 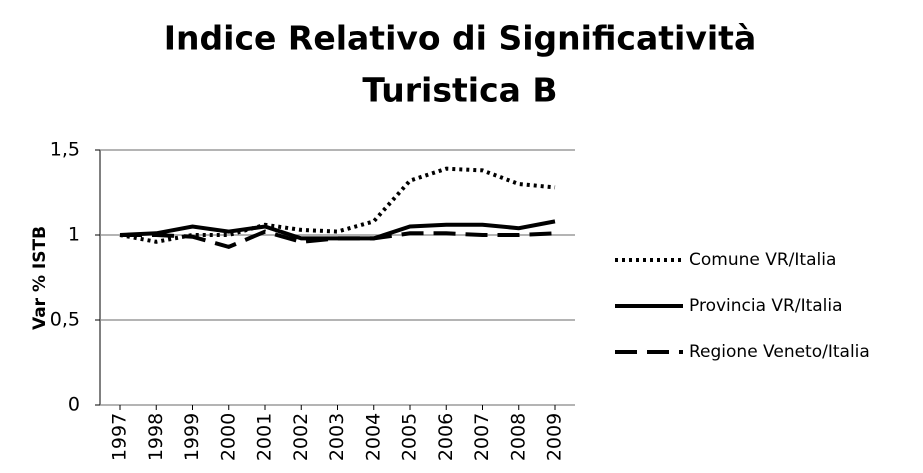 I want to click on legend-label: Provincia VR/Italia, so click(x=766, y=306).